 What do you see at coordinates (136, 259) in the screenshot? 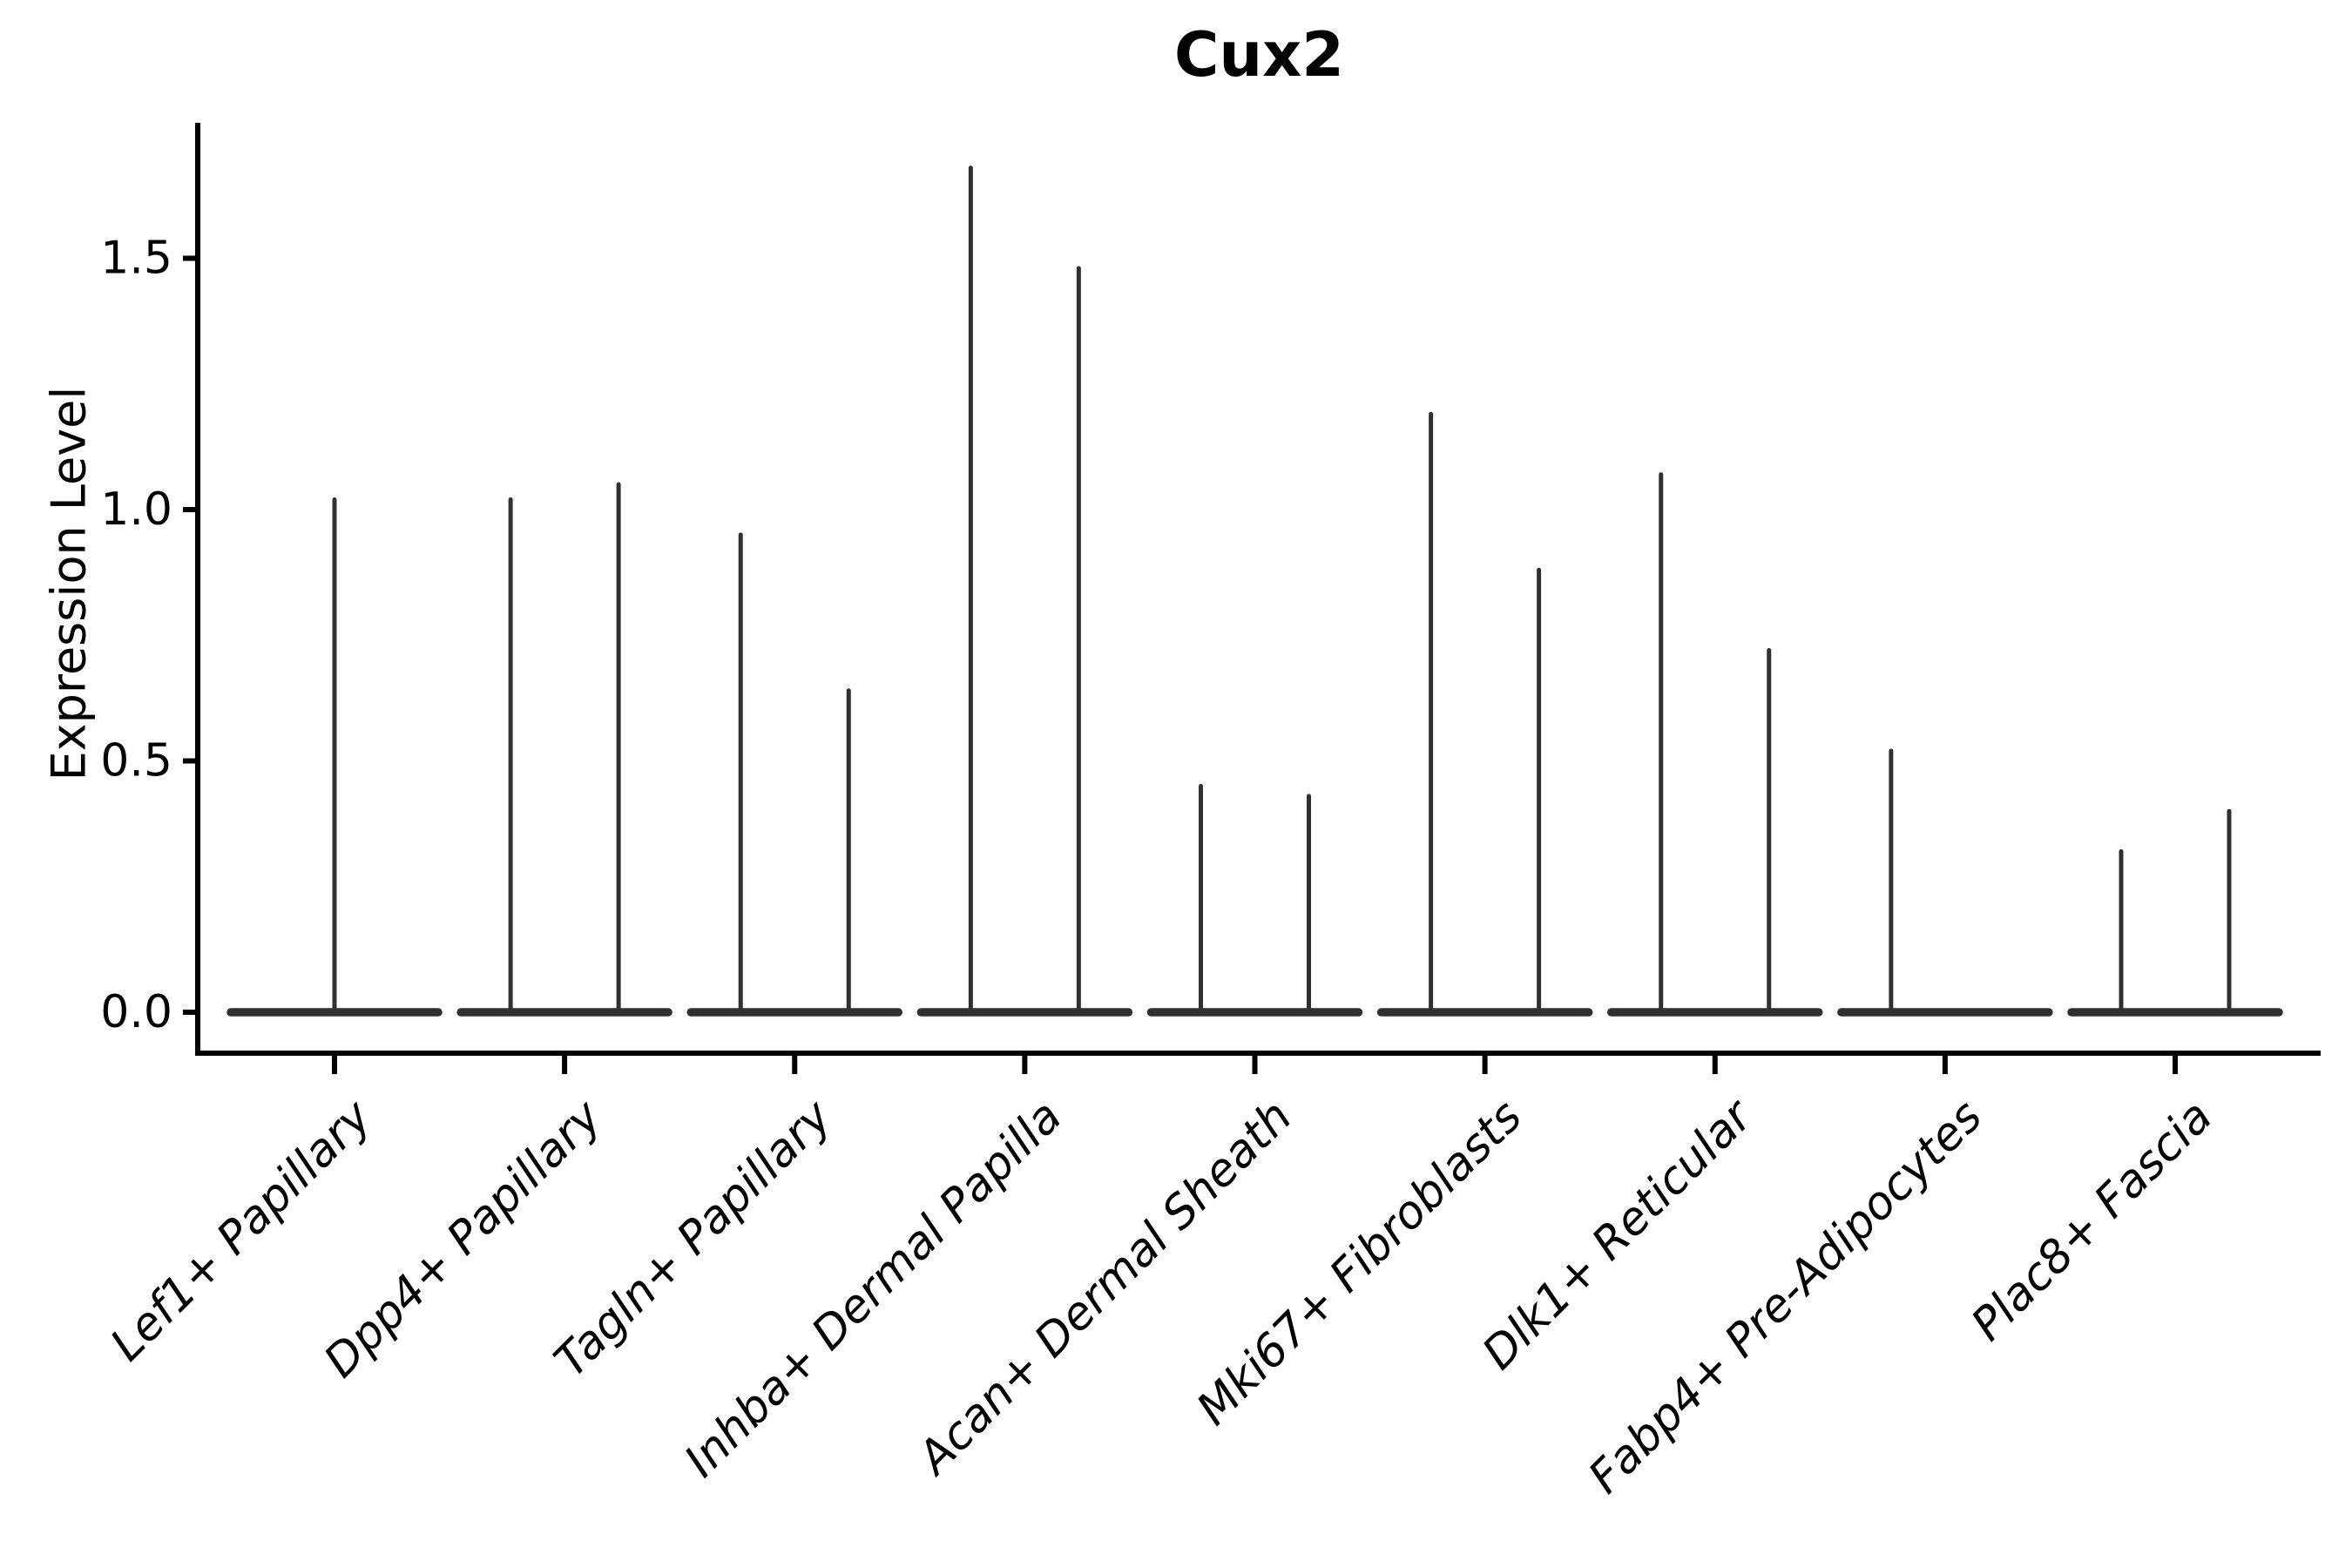
I see `y-tick-label: 1.5` at bounding box center [136, 259].